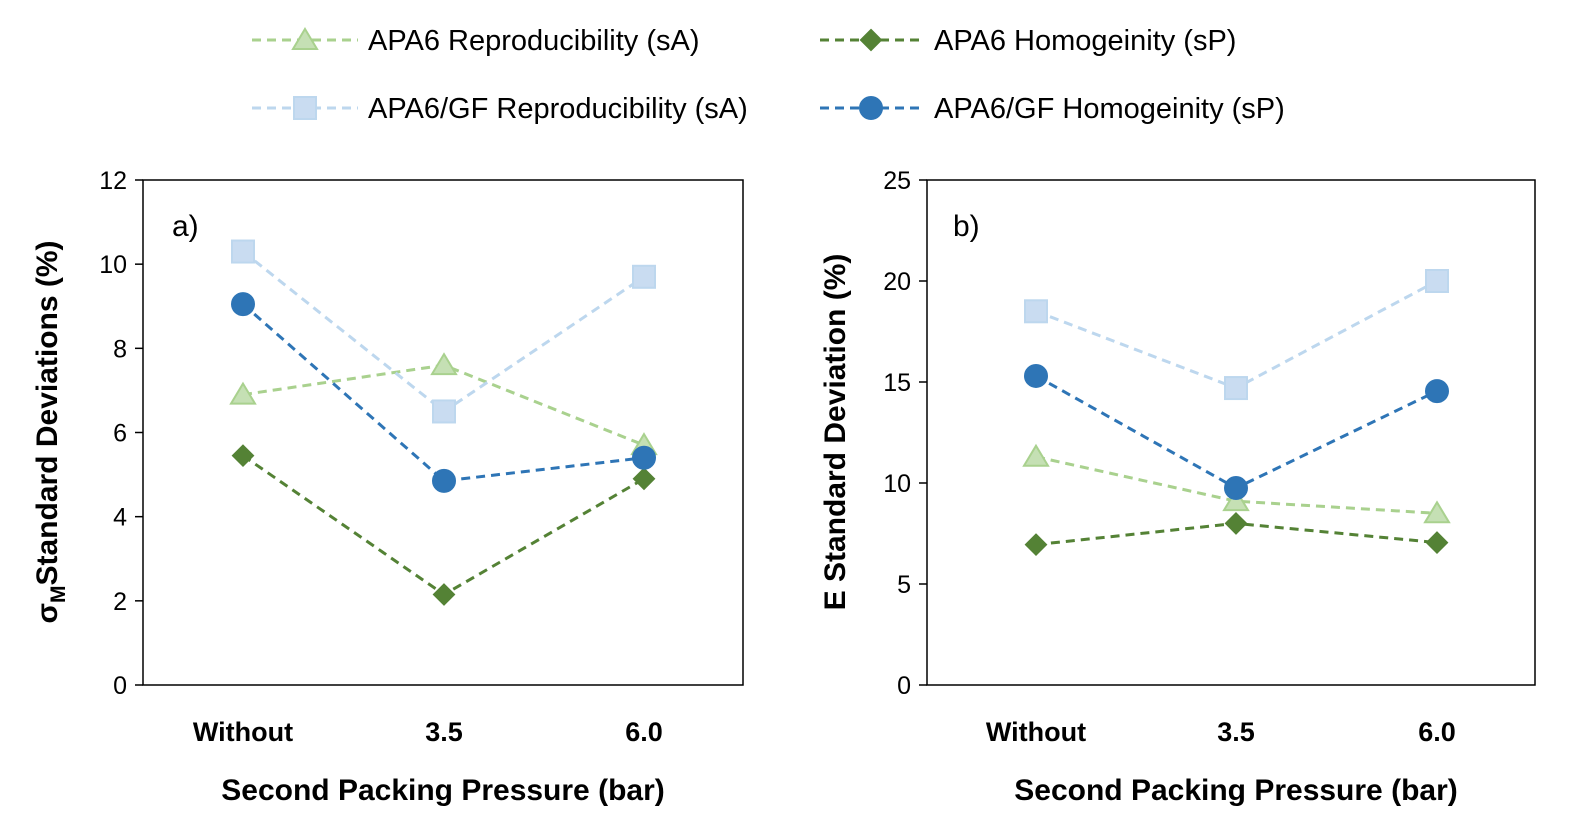  I want to click on y-axis-title-a: σMStandard Deviations (%), so click(50, 431).